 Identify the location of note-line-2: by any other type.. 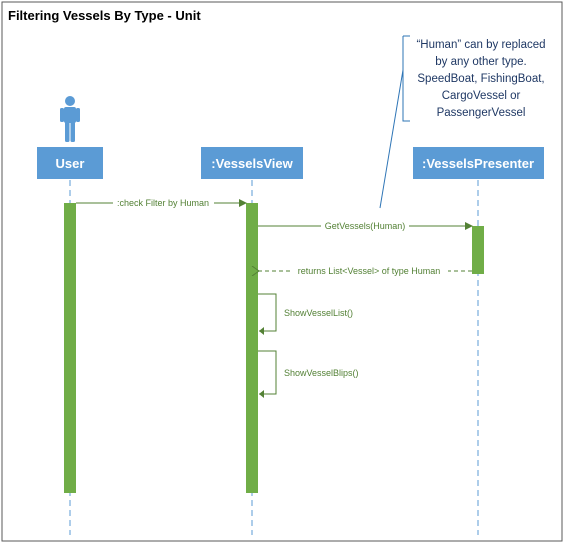
(480, 62).